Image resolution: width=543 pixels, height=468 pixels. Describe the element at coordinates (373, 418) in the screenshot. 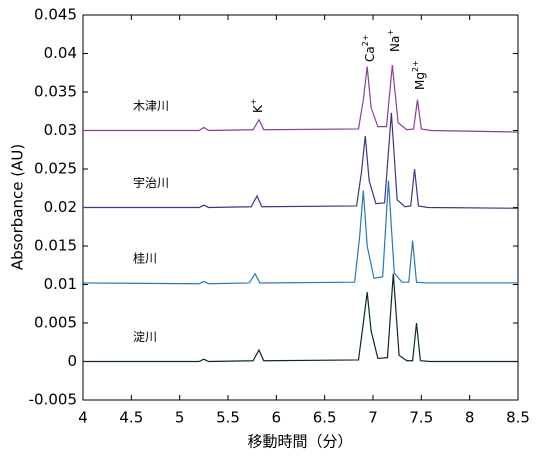

I see `x-tick-label: 7` at that location.